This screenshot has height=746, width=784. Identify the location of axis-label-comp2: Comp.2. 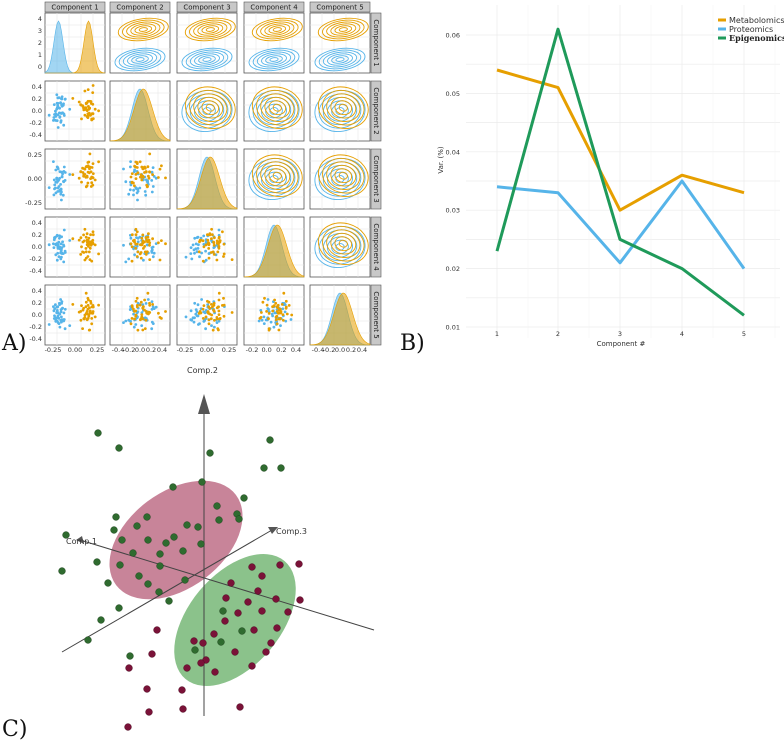
(202, 370).